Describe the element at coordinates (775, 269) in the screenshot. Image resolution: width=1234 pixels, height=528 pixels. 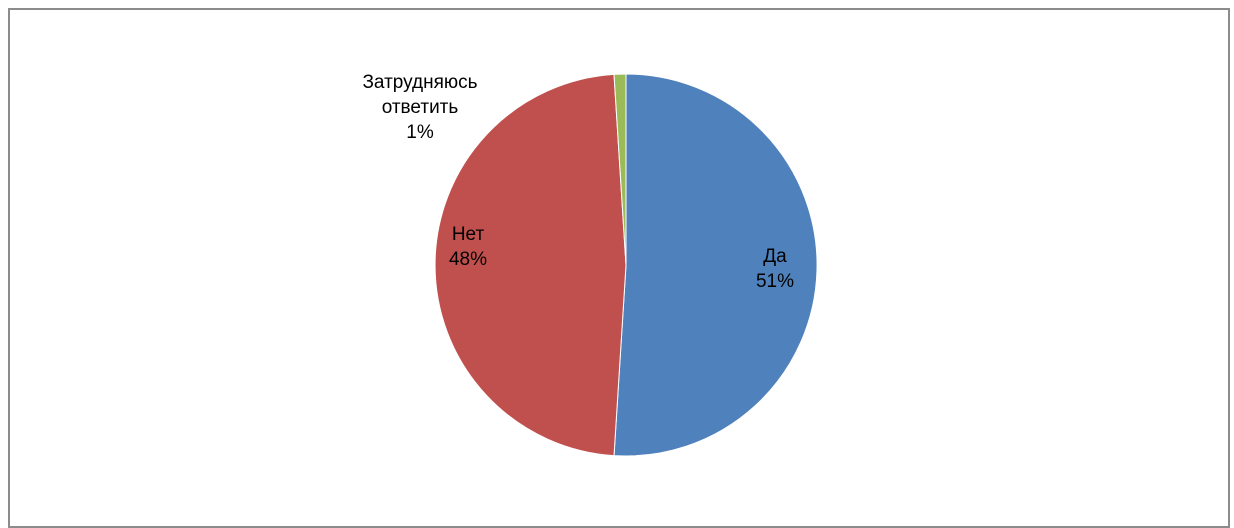
I see `data-label: Да 51%` at that location.